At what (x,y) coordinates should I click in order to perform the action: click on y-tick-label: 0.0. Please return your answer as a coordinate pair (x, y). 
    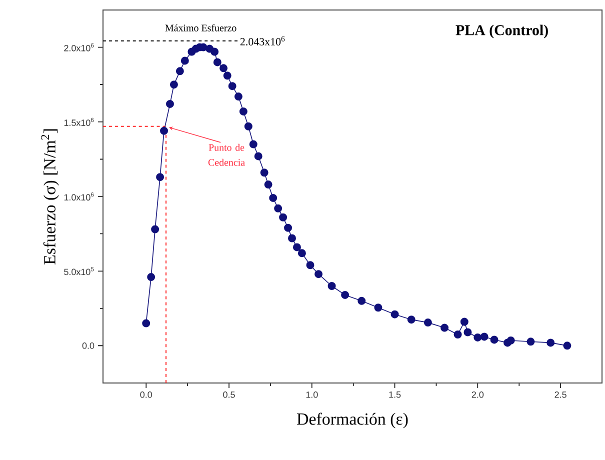
    Looking at the image, I should click on (88, 345).